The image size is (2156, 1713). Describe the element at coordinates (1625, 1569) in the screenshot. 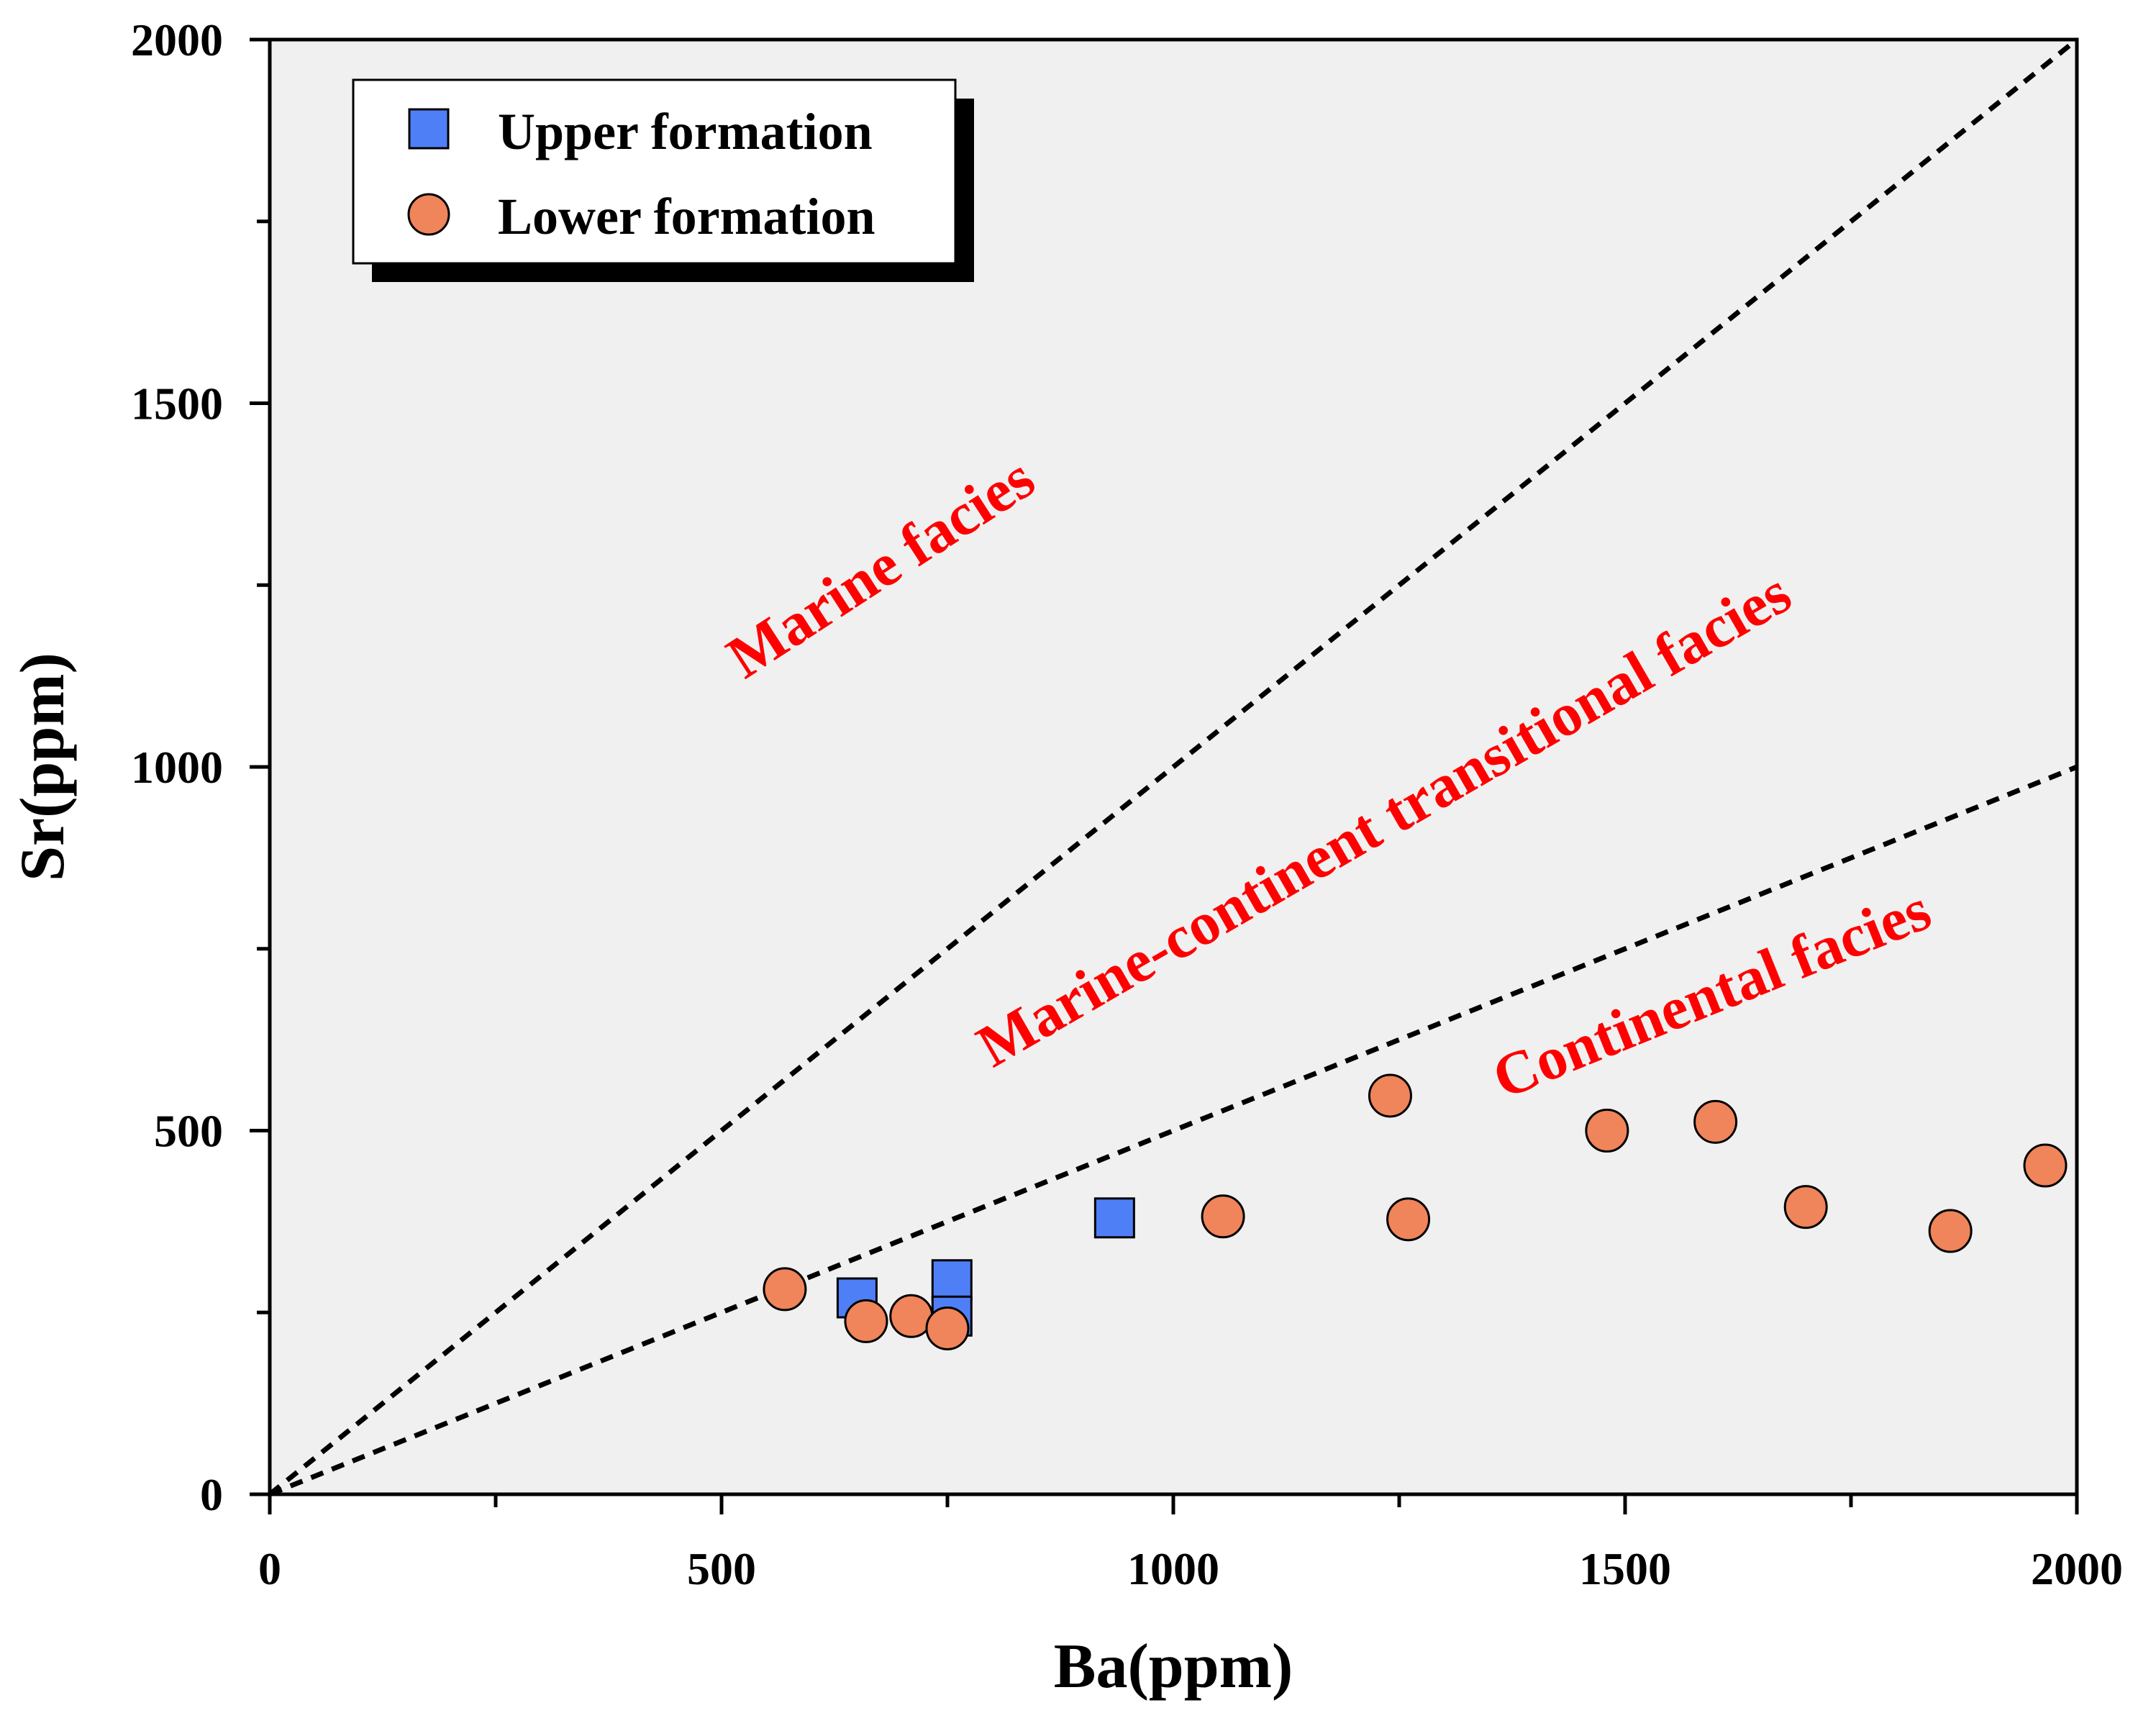

I see `x-tick-label: 1500` at that location.